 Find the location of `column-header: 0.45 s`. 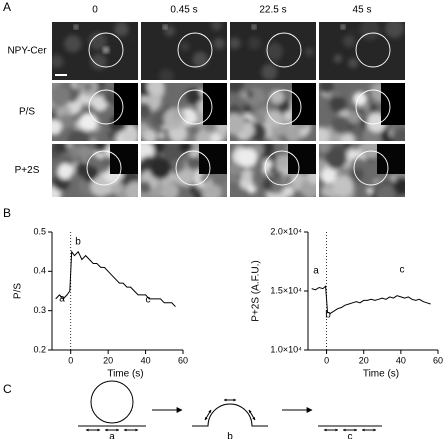

column-header: 0.45 s is located at coordinates (183, 10).